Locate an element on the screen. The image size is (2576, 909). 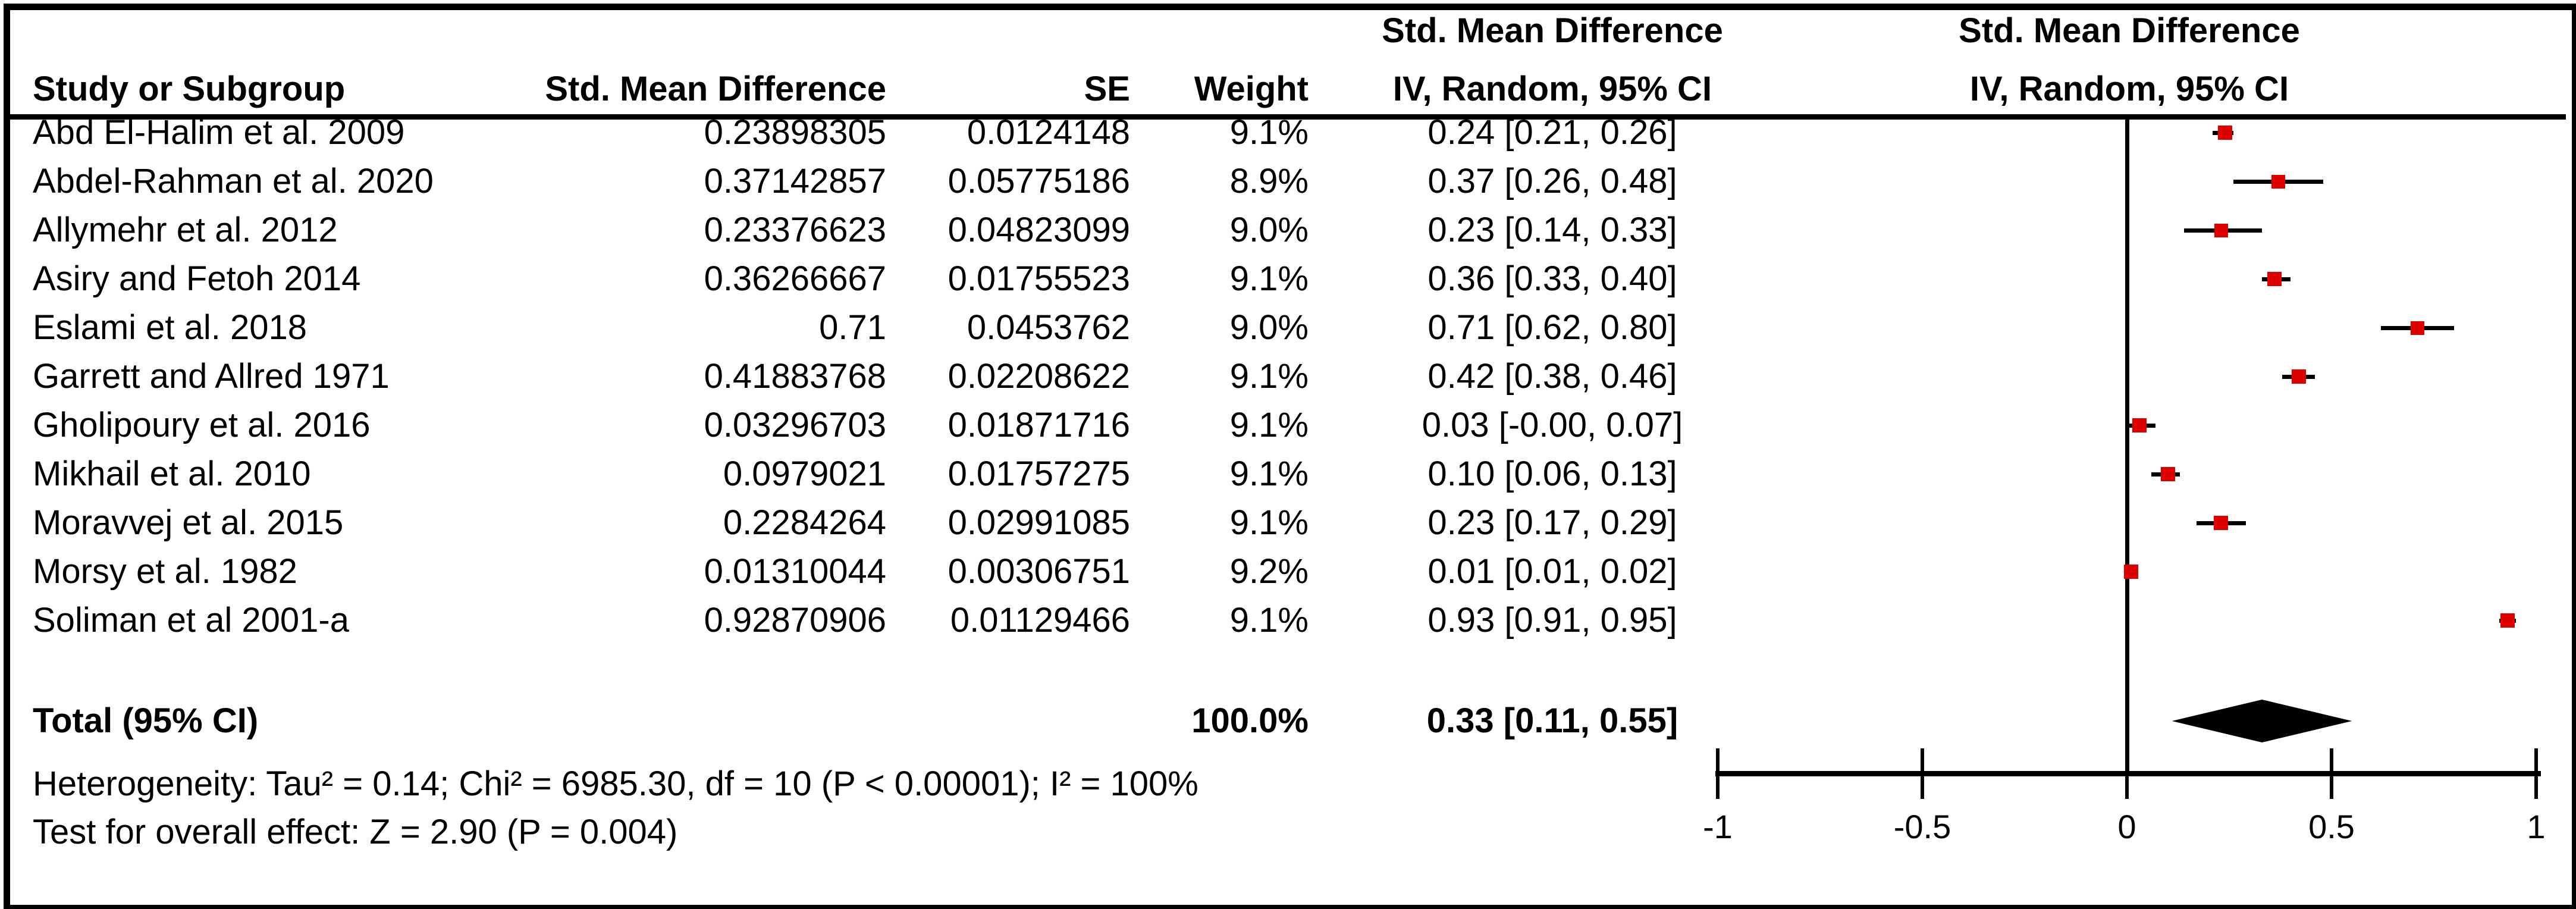
plot-column-group-title: Std. Mean Difference is located at coordinates (2129, 30).